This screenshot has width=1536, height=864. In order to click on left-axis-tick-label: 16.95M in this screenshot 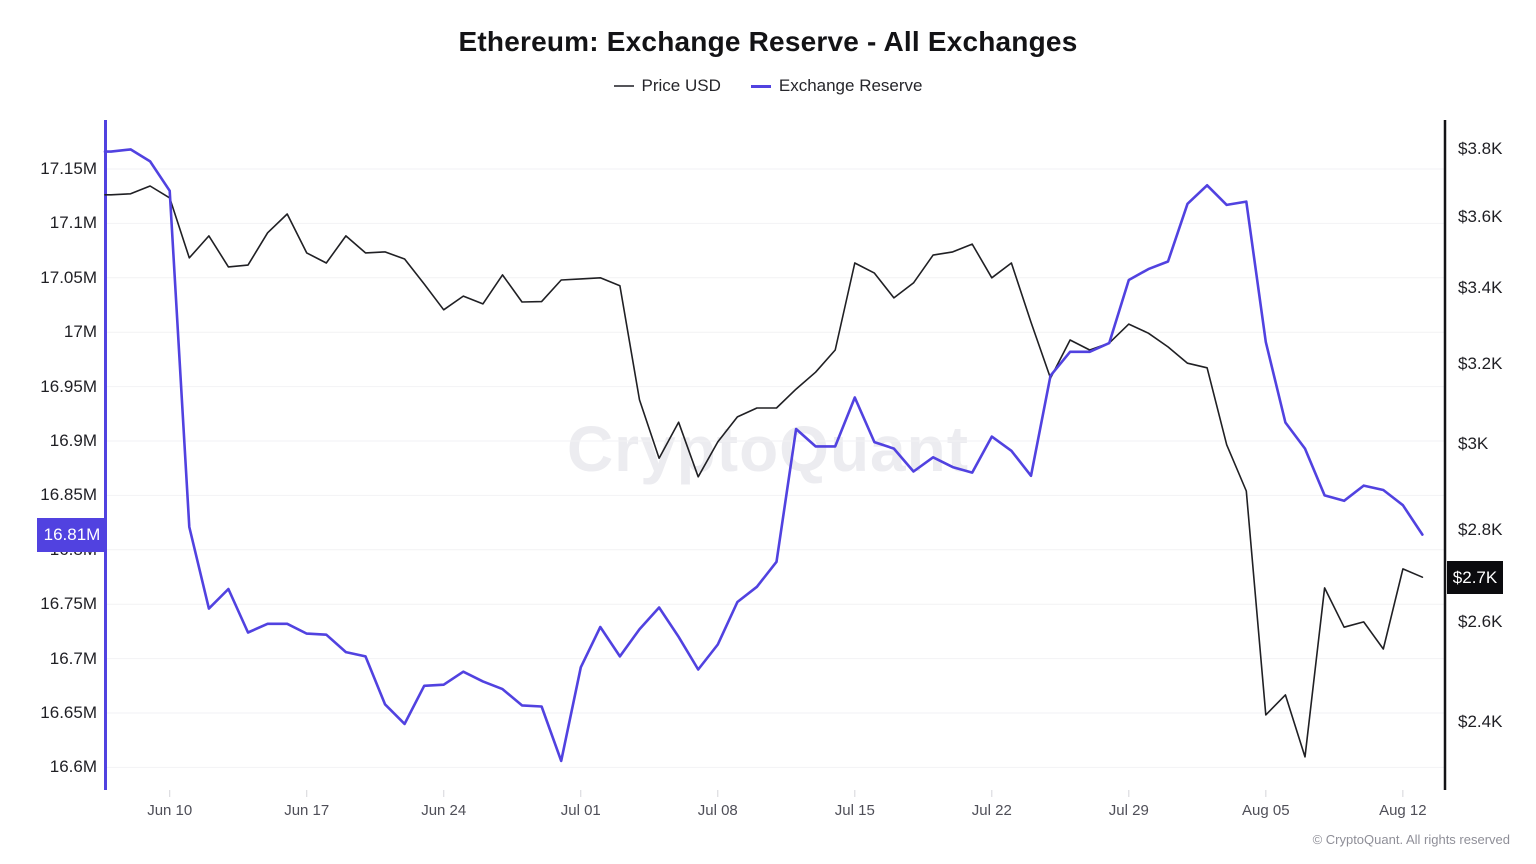, I will do `click(68, 386)`.